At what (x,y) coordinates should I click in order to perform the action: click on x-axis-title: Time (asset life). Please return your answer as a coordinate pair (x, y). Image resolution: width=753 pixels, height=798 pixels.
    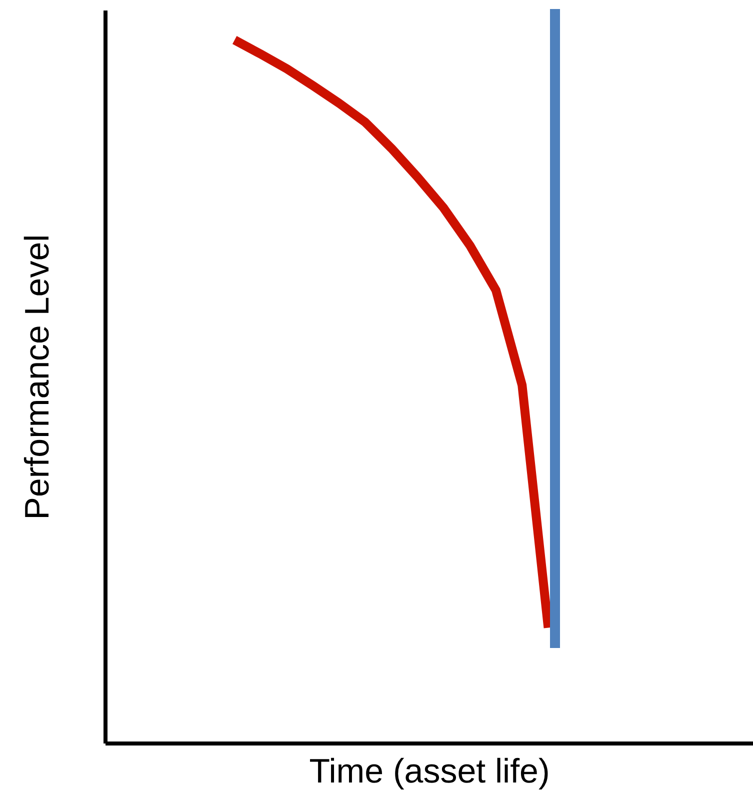
    Looking at the image, I should click on (429, 771).